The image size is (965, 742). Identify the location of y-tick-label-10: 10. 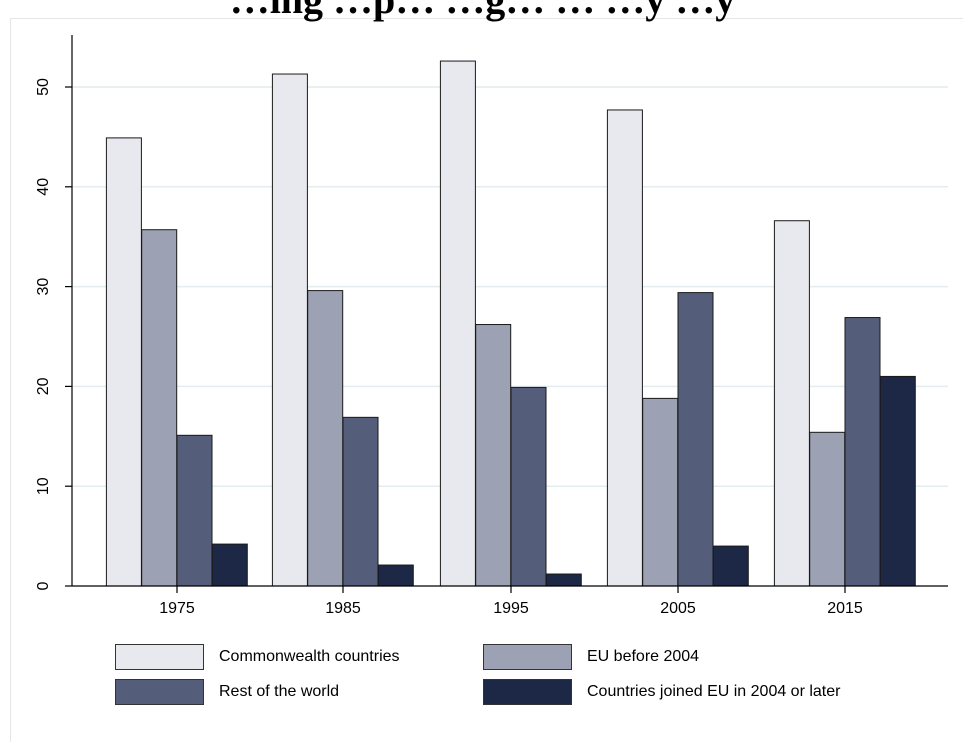
(43, 486).